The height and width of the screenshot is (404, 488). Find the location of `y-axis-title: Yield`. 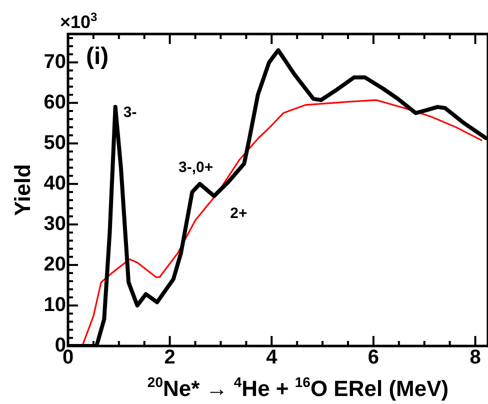

y-axis-title: Yield is located at coordinates (22, 190).